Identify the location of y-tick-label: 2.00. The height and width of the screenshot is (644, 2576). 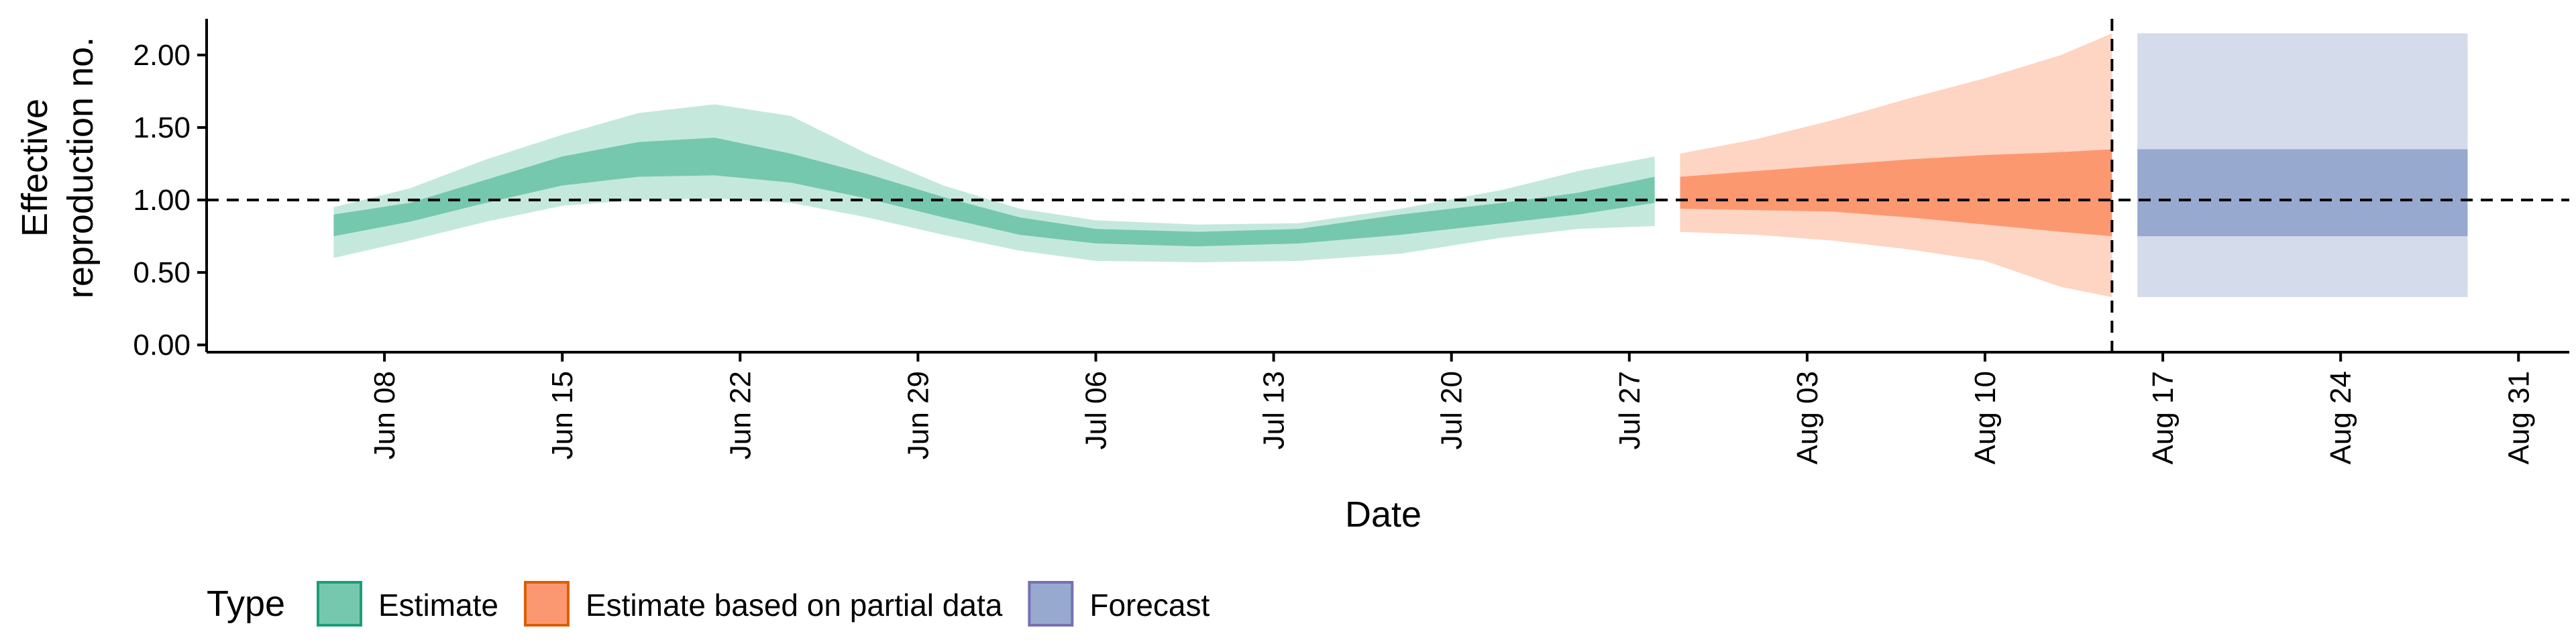
(162, 55).